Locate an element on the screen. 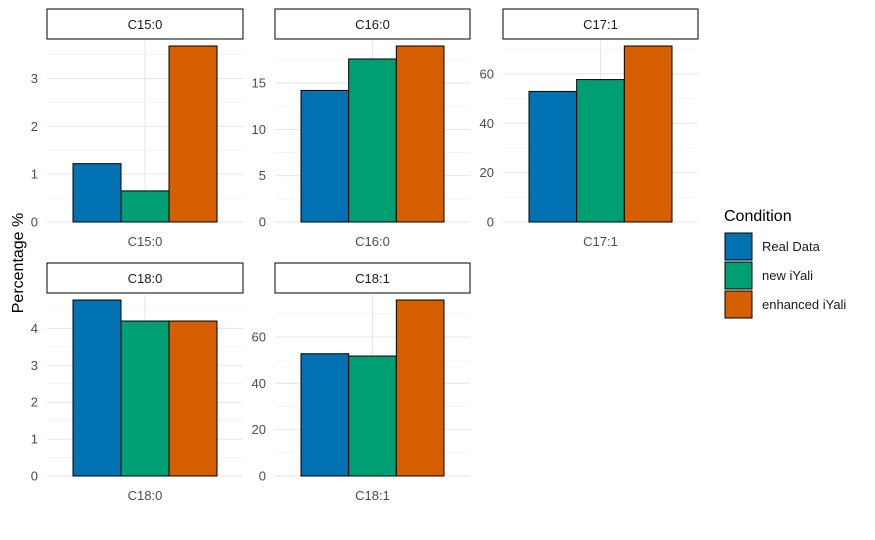 The width and height of the screenshot is (875, 540). strip-label: C18:0 is located at coordinates (145, 278).